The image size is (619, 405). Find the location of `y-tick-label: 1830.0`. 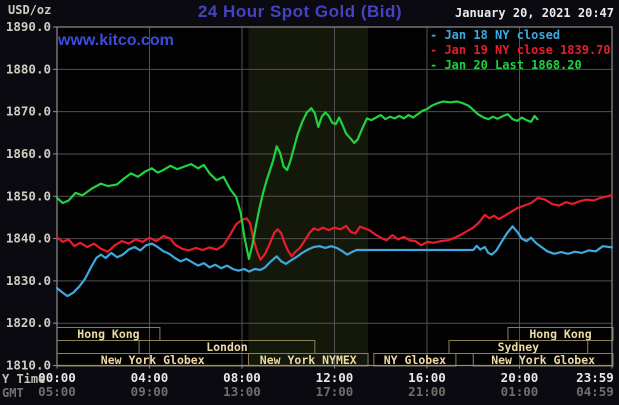

y-tick-label: 1830.0 is located at coordinates (28, 280).